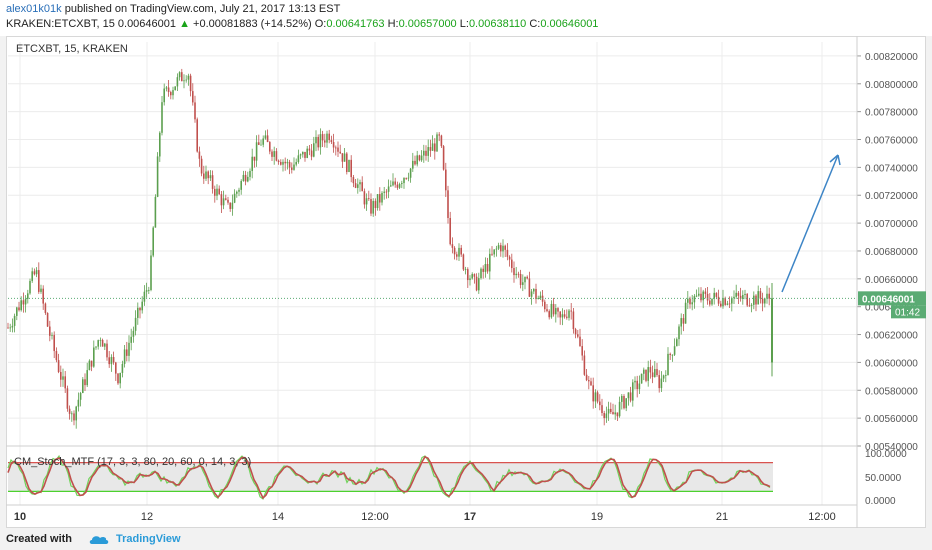 The width and height of the screenshot is (932, 550). I want to click on low-label: L:, so click(464, 24).